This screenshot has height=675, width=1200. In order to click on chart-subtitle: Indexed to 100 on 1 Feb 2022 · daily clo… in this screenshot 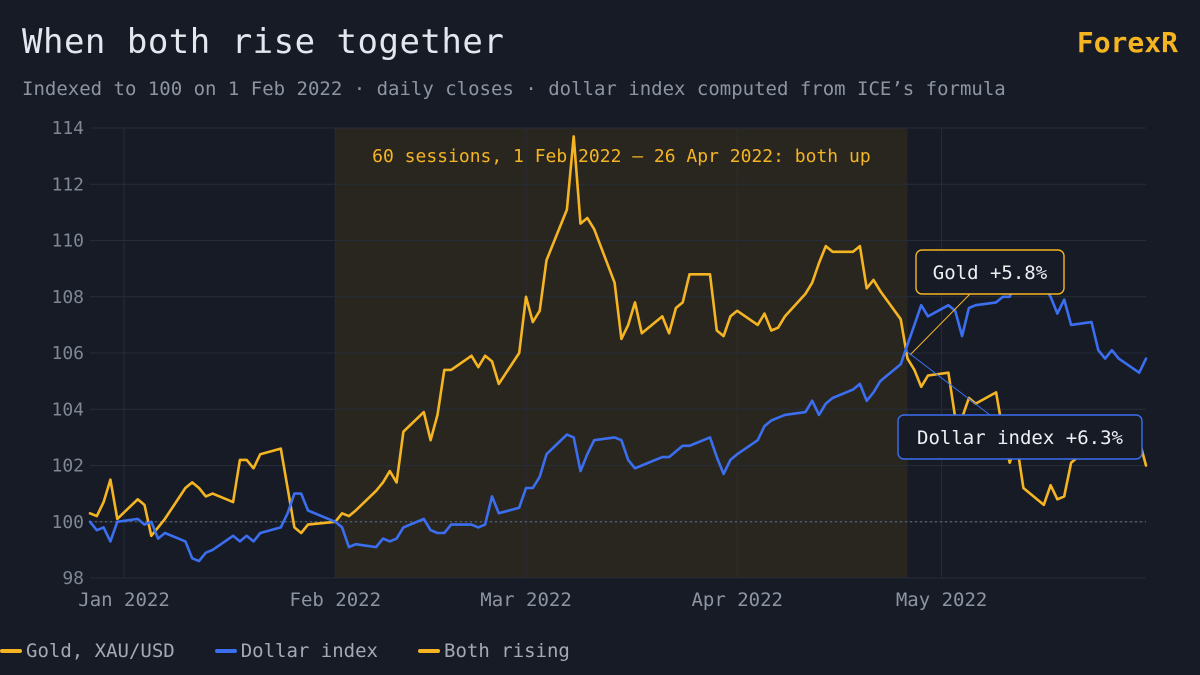, I will do `click(514, 89)`.